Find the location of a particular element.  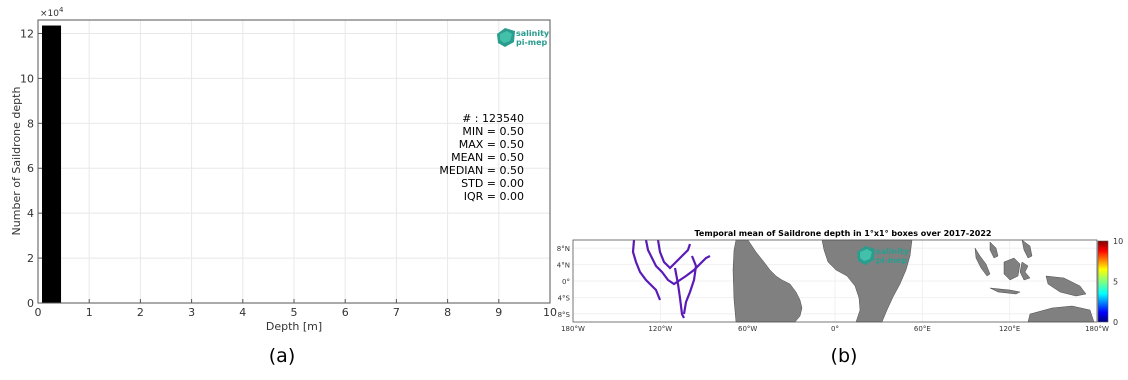

colorbar-ticks: 10 5 0 is located at coordinates (1118, 282).